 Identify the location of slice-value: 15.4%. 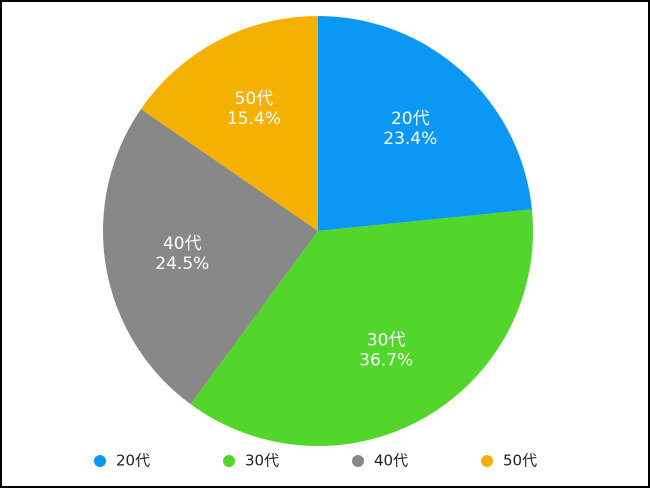
(254, 119).